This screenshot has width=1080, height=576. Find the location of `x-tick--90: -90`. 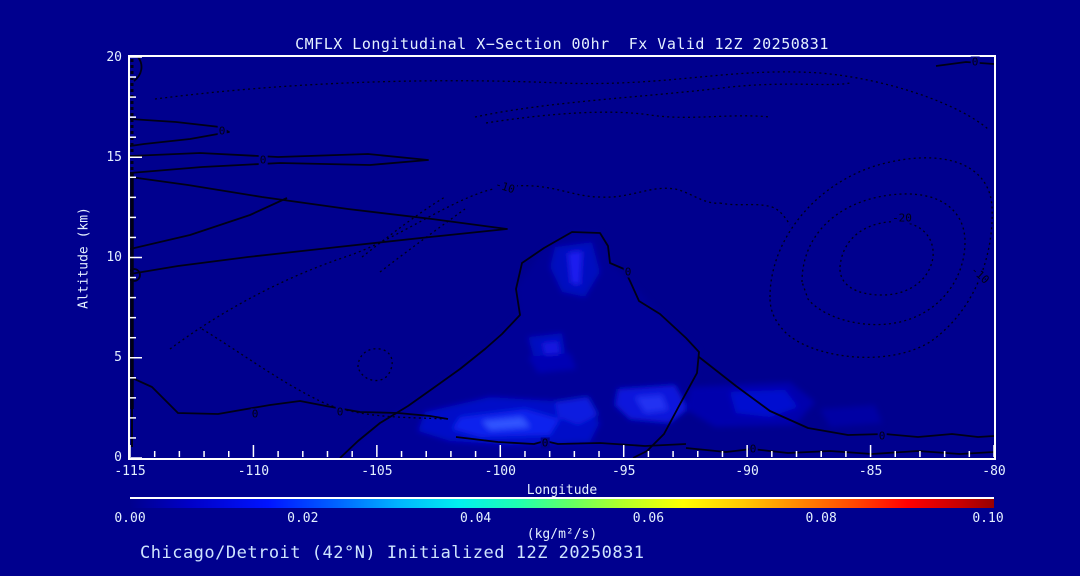

x-tick--90: -90 is located at coordinates (747, 471).